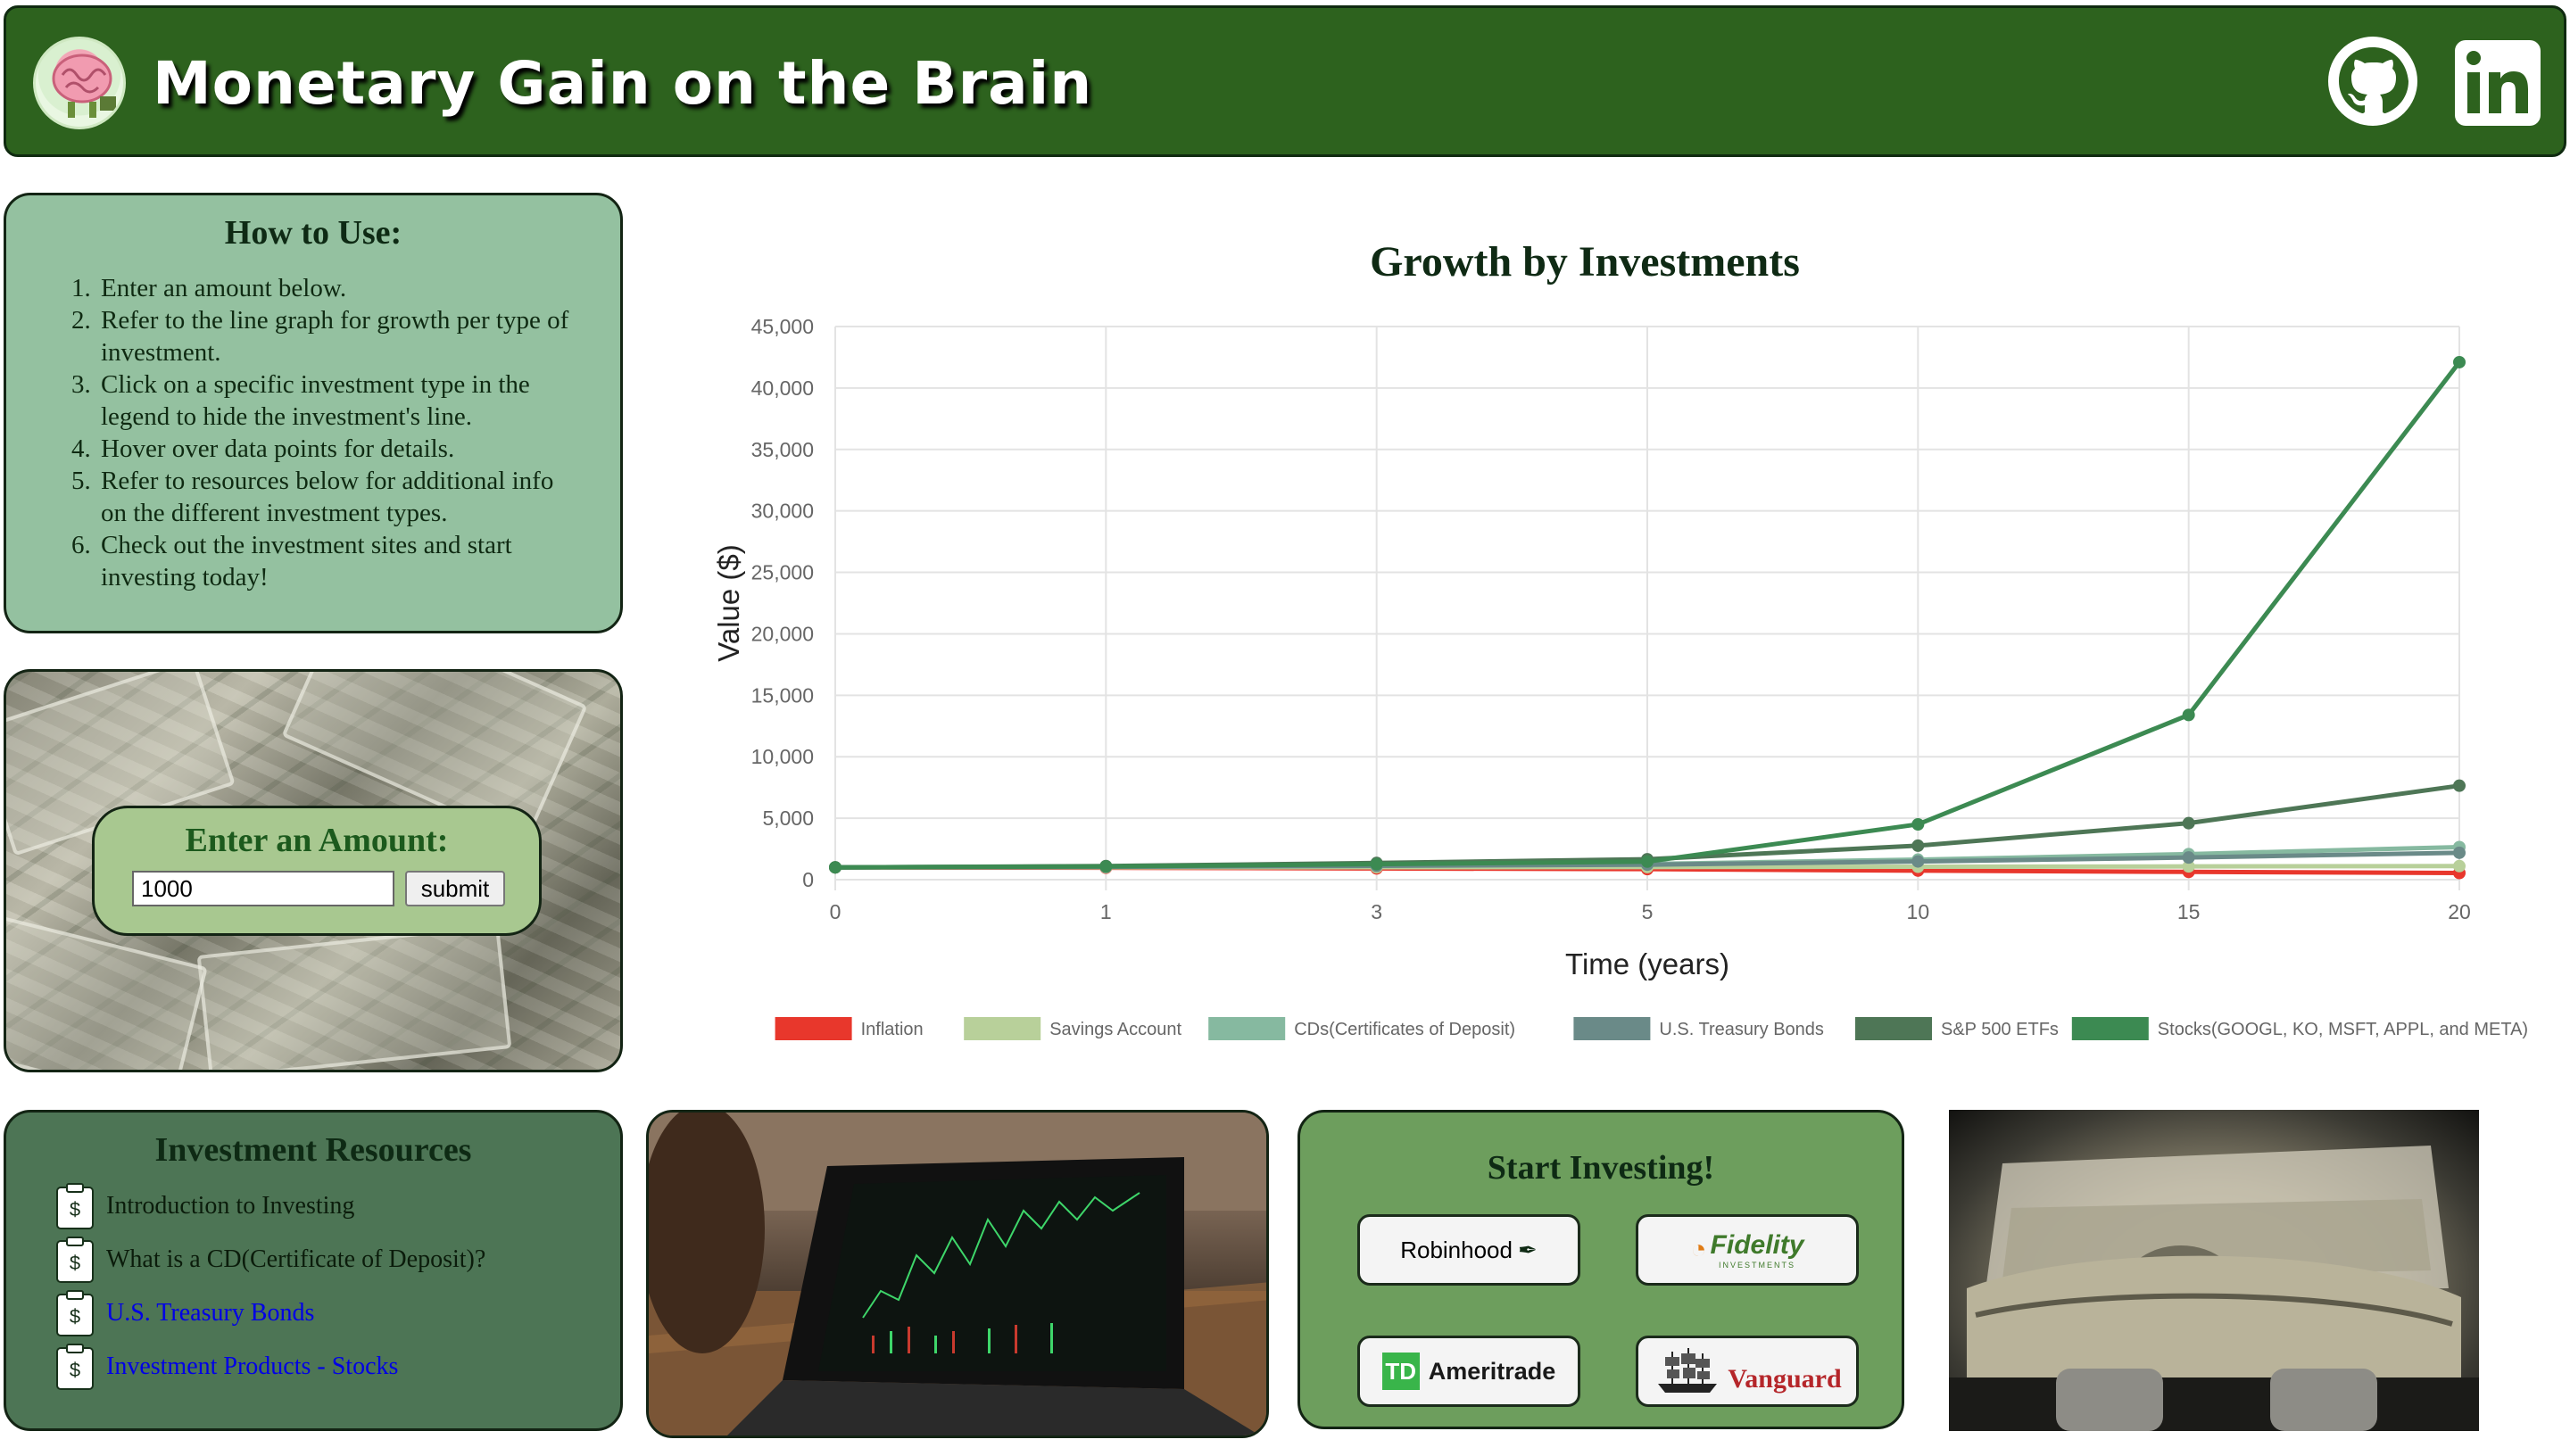 This screenshot has width=2570, height=1456. What do you see at coordinates (1400, 1371) in the screenshot?
I see `td-logo-icon: TD` at bounding box center [1400, 1371].